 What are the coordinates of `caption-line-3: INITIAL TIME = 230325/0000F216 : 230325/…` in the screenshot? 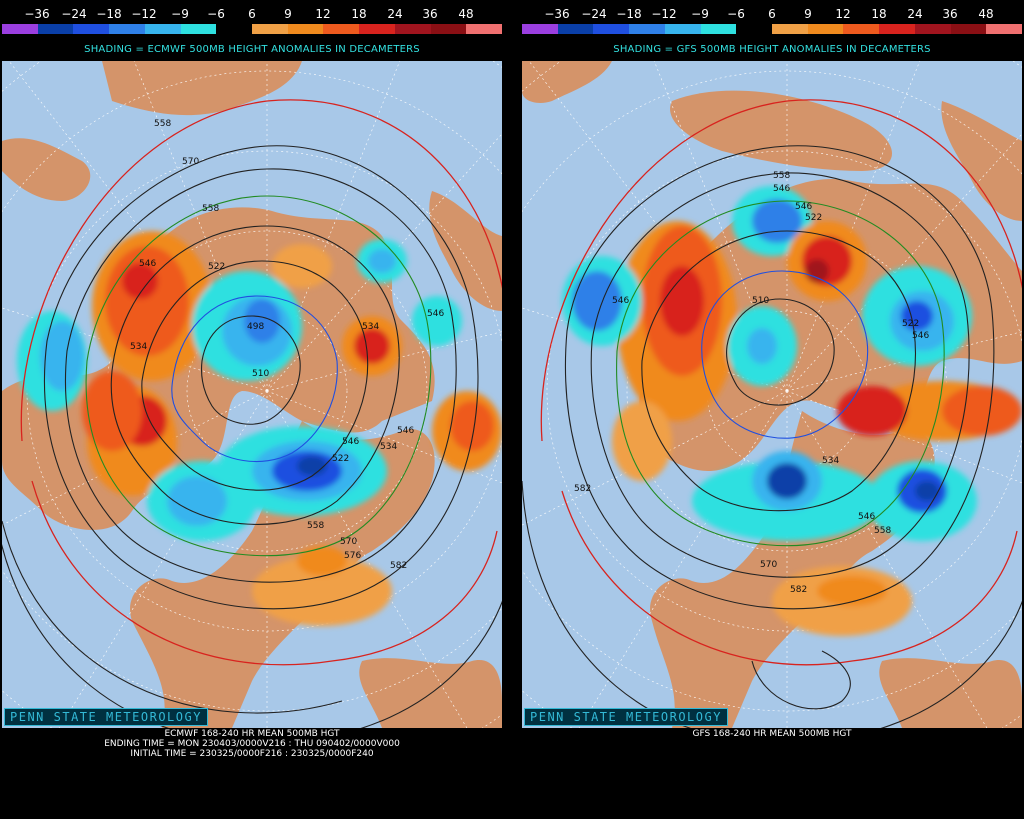 It's located at (252, 754).